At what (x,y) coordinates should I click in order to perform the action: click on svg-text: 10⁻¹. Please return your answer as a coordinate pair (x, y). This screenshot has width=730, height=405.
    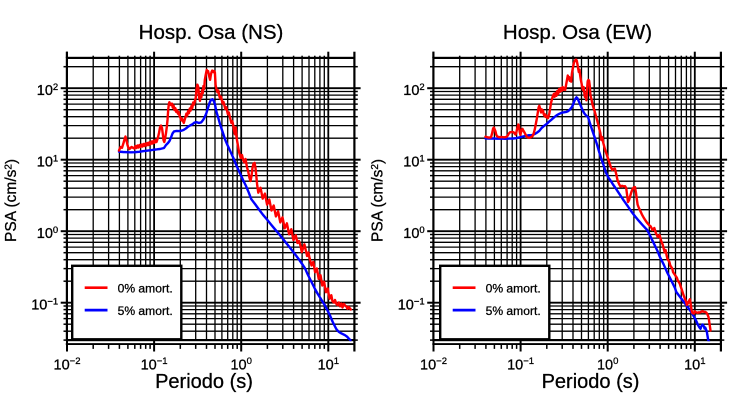
    Looking at the image, I should click on (520, 364).